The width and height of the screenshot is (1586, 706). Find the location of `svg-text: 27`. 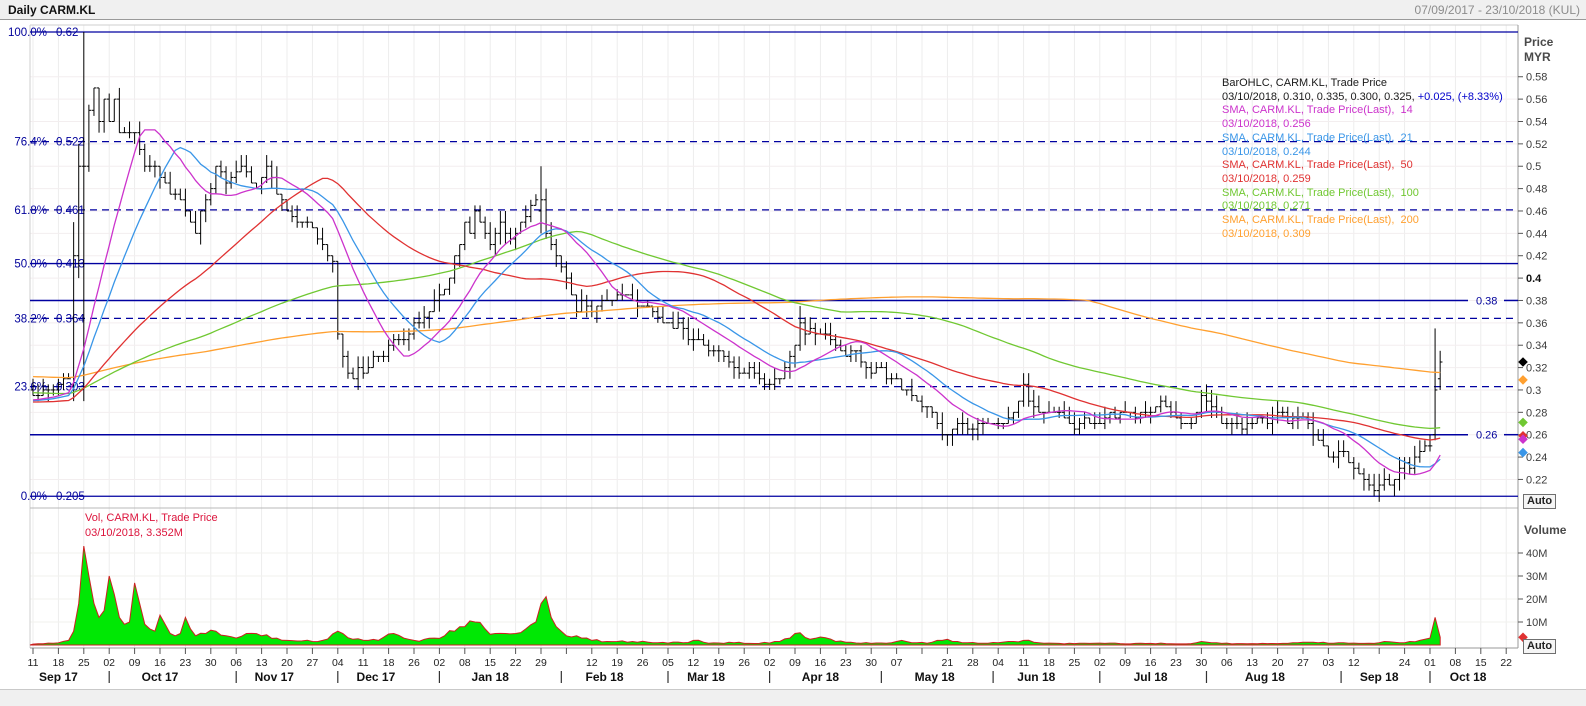

svg-text: 27 is located at coordinates (1303, 663).